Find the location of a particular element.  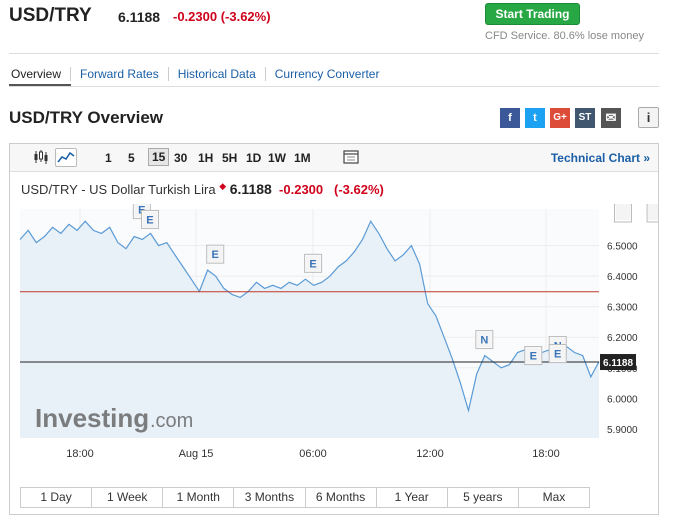

pair-title: USD/TRY is located at coordinates (50, 15).